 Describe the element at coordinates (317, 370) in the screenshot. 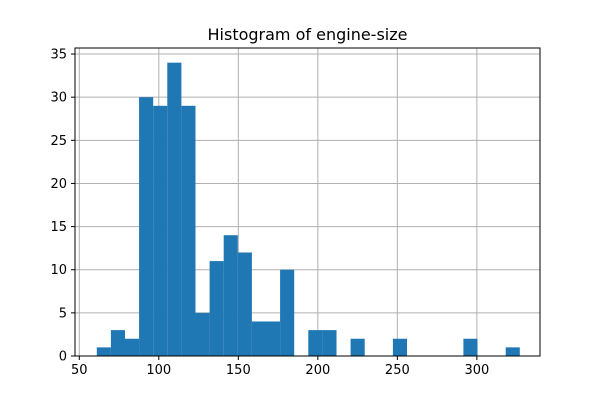

I see `x-tick-label: 200` at that location.